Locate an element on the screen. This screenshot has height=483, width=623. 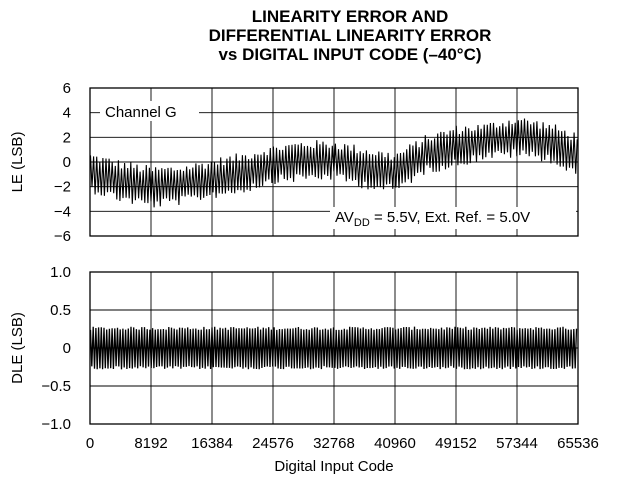
y-tick-label: −1.0 is located at coordinates (56, 424).